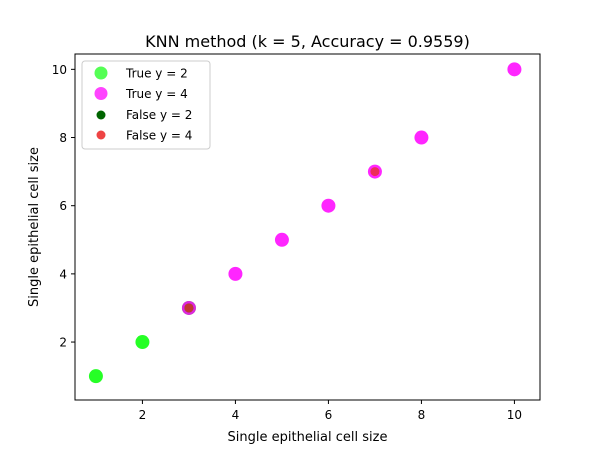  Describe the element at coordinates (514, 415) in the screenshot. I see `x-tick-label: 10` at that location.